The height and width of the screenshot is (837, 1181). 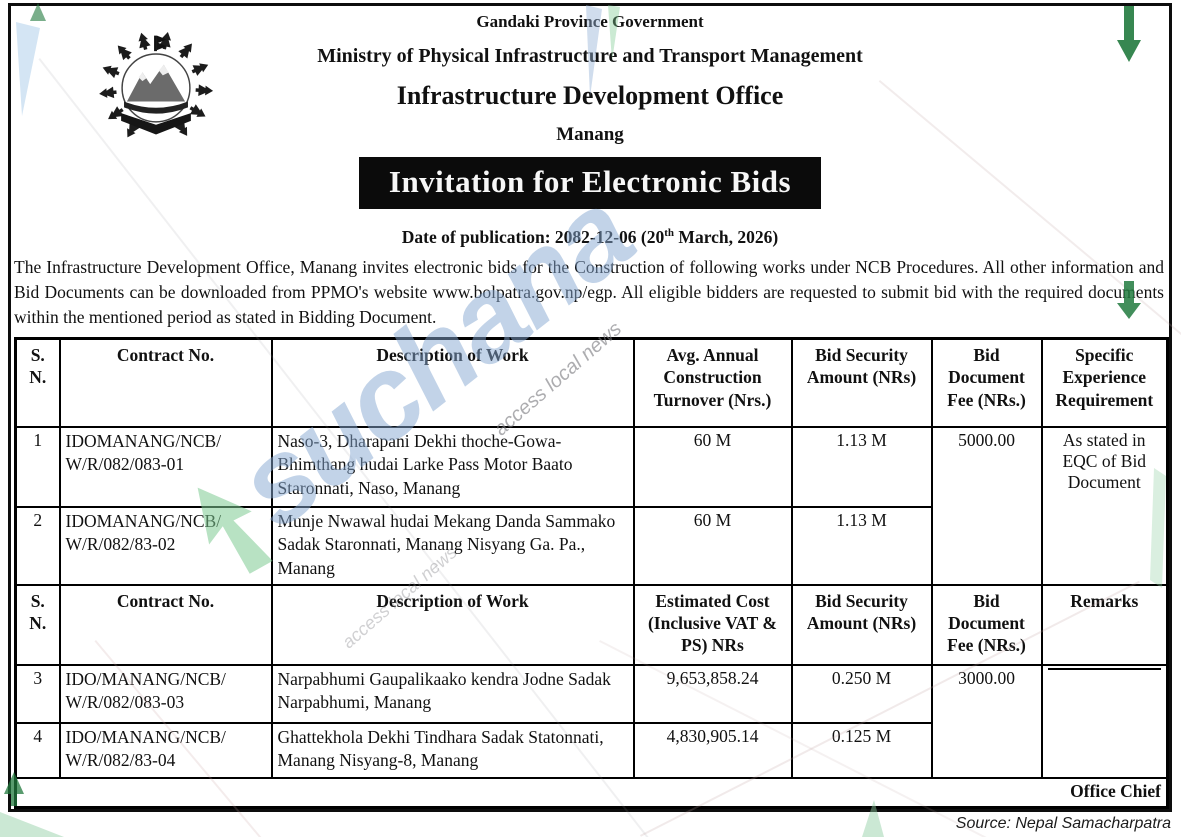 I want to click on office-chief-signature: Office Chief, so click(x=591, y=792).